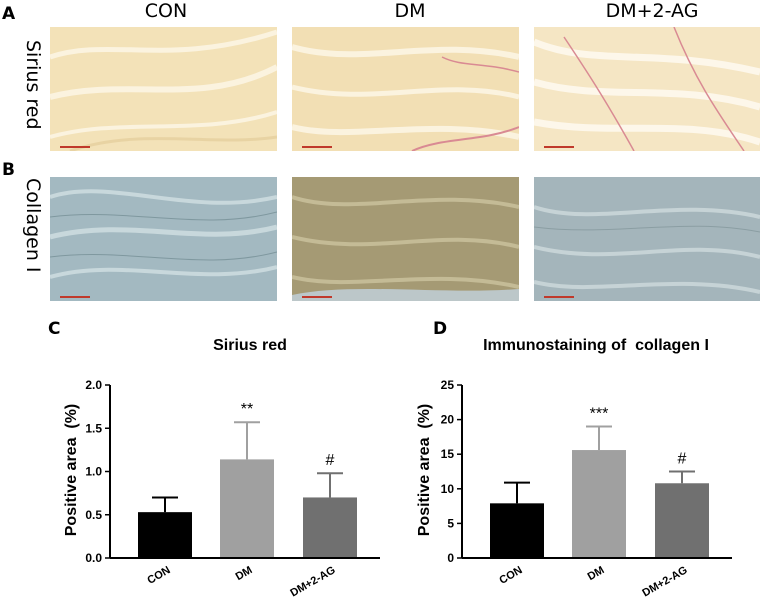 The width and height of the screenshot is (762, 616). I want to click on significance-marker: ***, so click(599, 414).